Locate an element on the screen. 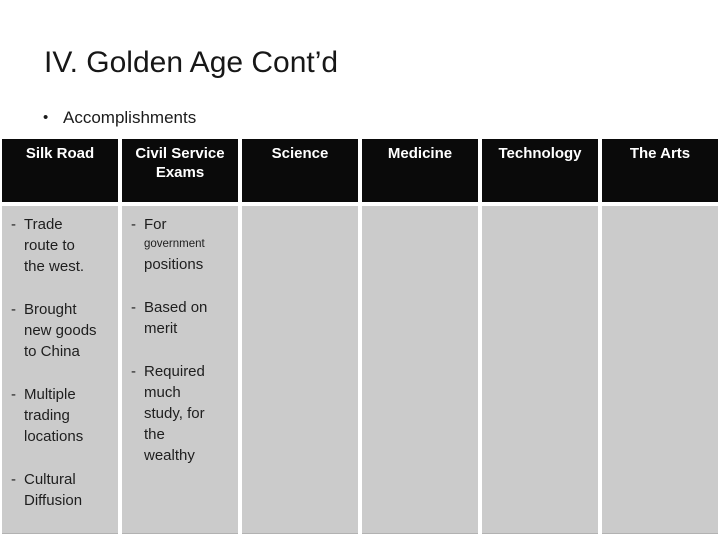 Image resolution: width=720 pixels, height=540 pixels. list-item-text: For government positions is located at coordinates (181, 244).